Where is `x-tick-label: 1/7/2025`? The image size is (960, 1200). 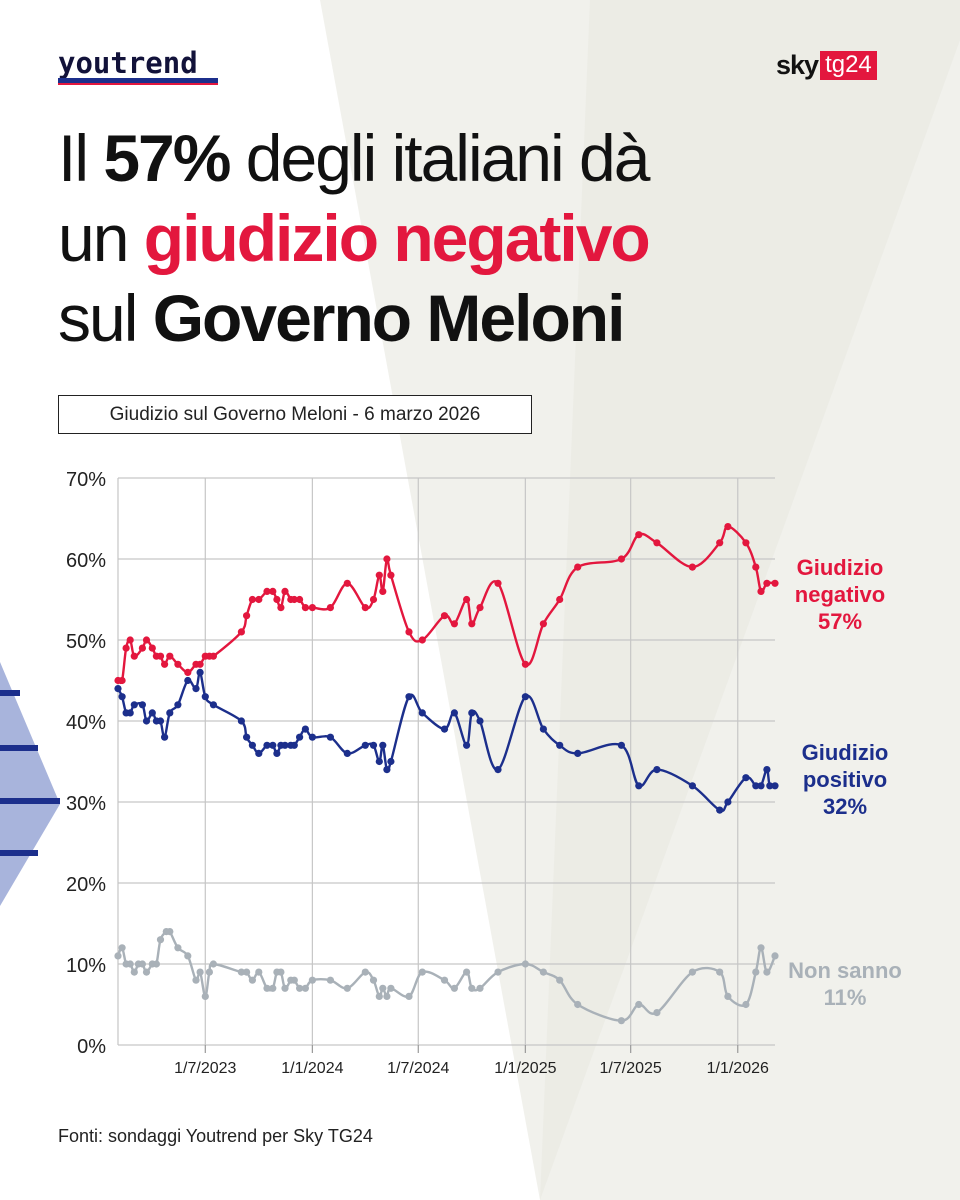
x-tick-label: 1/7/2025 is located at coordinates (631, 1068).